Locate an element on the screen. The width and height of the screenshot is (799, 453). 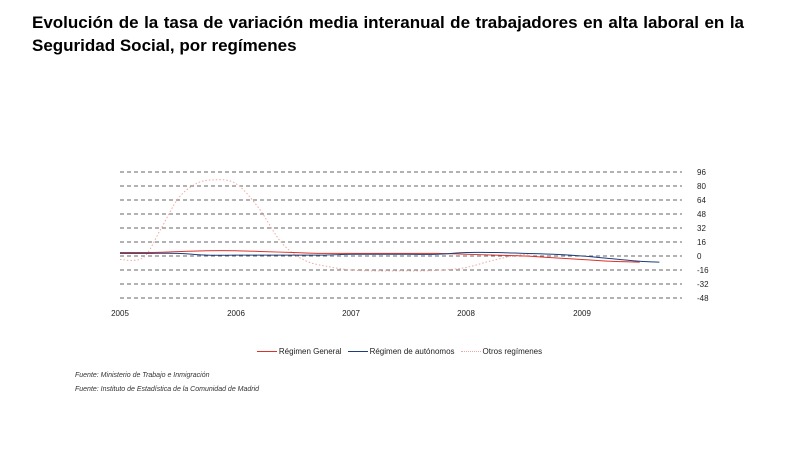
legend-label-autonomos: Régimen de autónomos is located at coordinates (412, 351).